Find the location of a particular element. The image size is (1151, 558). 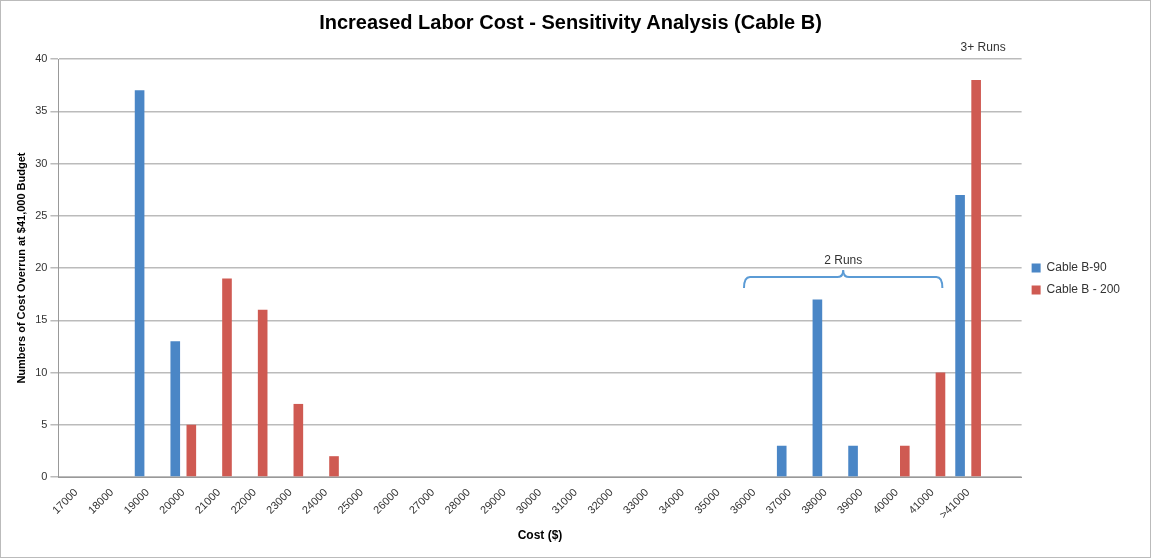

x-axis-title: Cost ($) is located at coordinates (540, 535).